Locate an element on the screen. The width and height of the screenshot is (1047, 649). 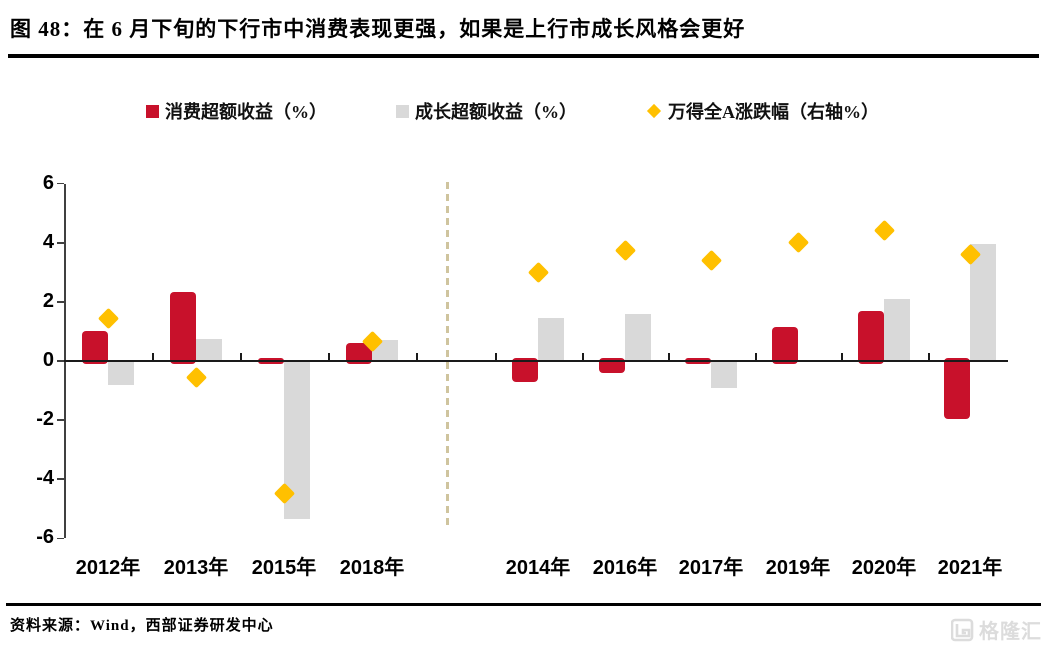
watermark-logo: 格隆汇 is located at coordinates (996, 629).